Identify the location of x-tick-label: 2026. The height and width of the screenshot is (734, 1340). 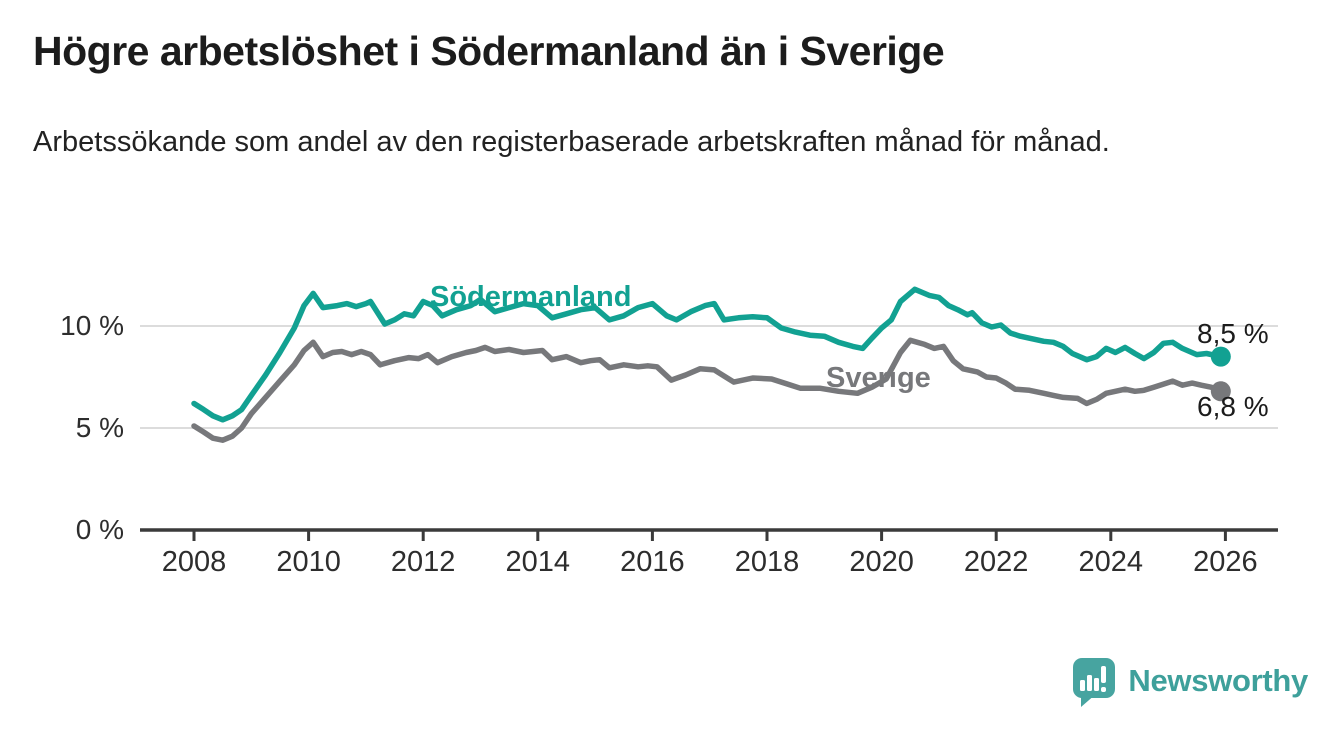
(1225, 562).